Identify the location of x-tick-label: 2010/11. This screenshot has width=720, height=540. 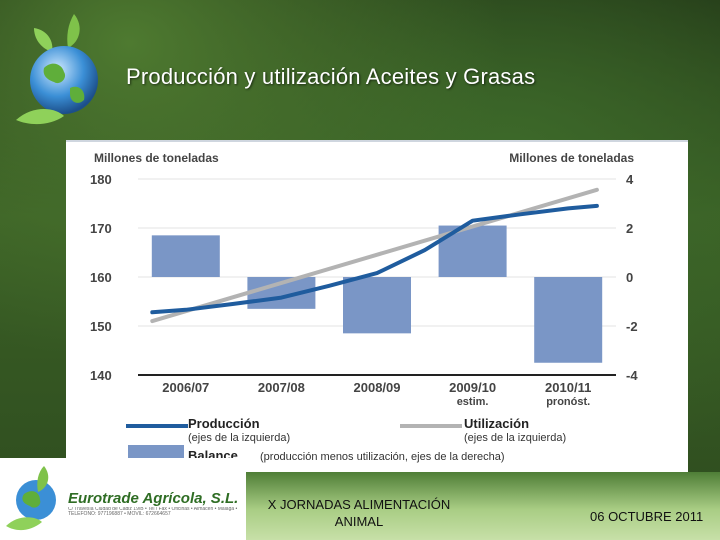
(568, 387).